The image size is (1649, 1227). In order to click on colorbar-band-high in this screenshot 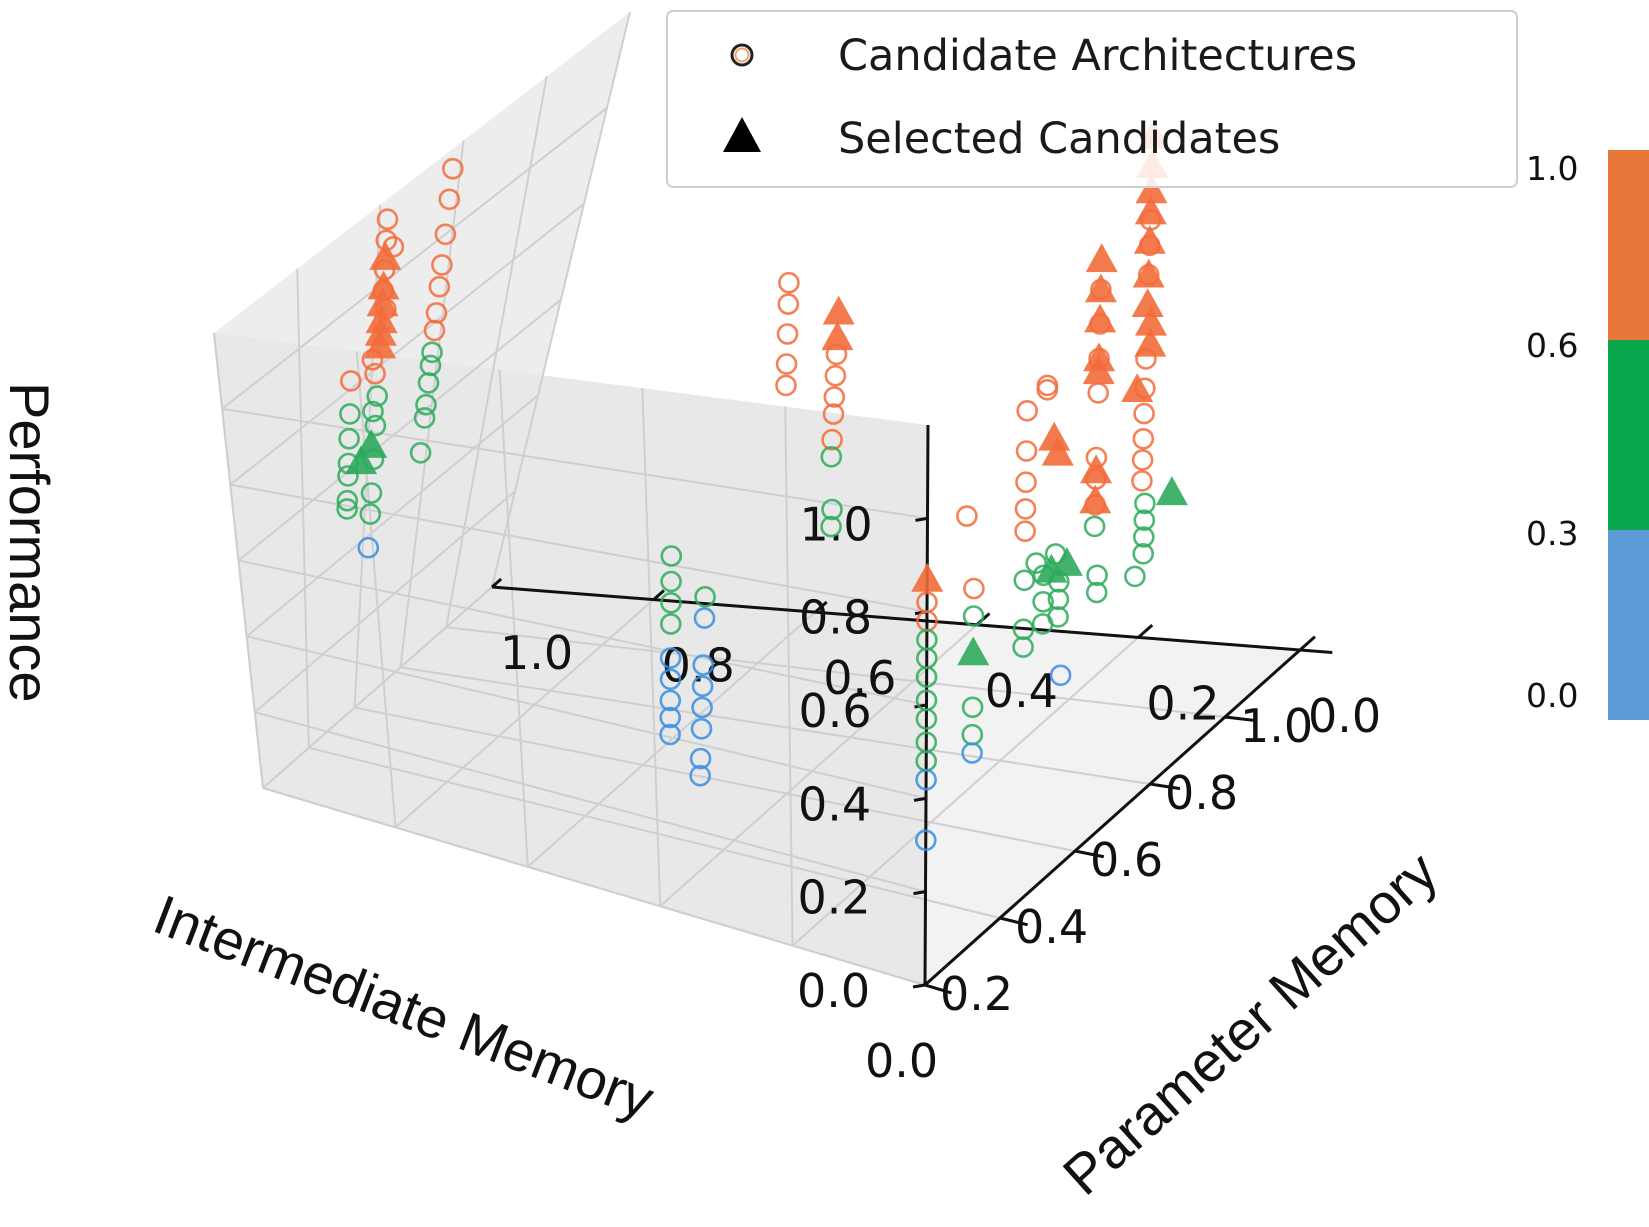, I will do `click(1628, 245)`.